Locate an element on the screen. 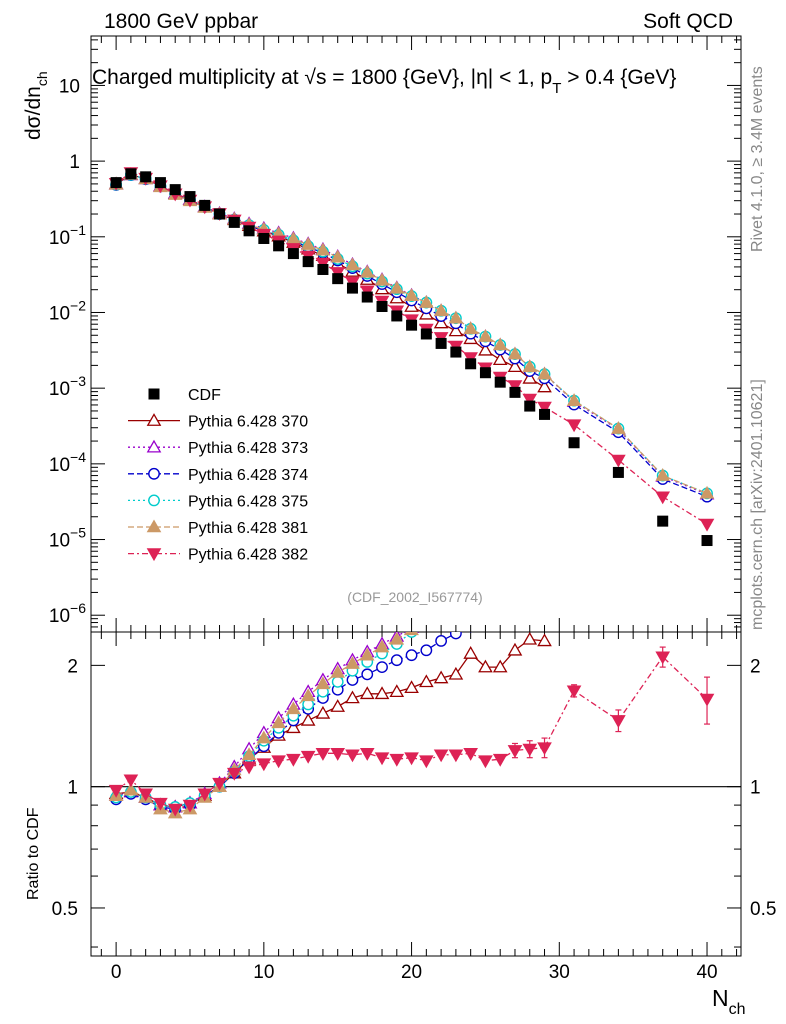 This screenshot has width=786, height=1024. legend-label: CDF is located at coordinates (204, 395).